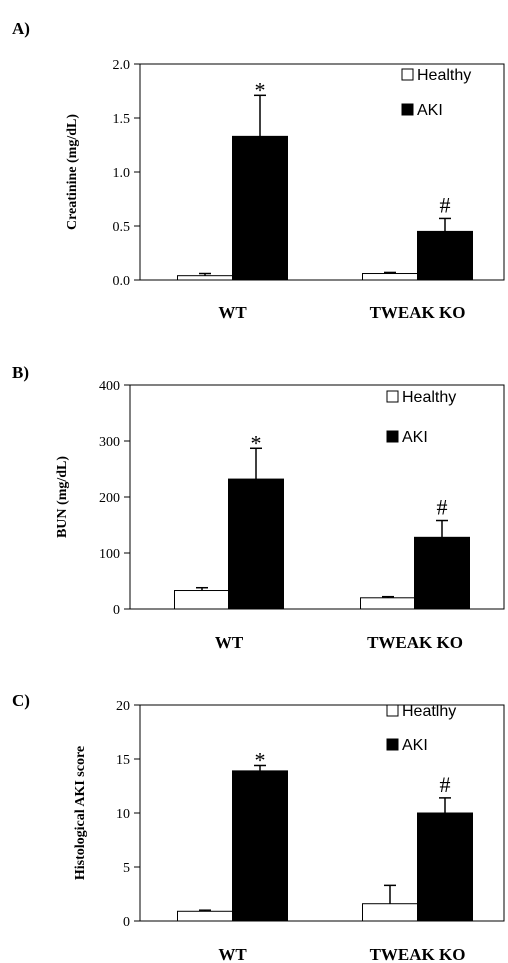 This screenshot has width=508, height=963. Describe the element at coordinates (72, 172) in the screenshot. I see `panel-a-y-axis-label: Creatinine (mg/dL)` at that location.